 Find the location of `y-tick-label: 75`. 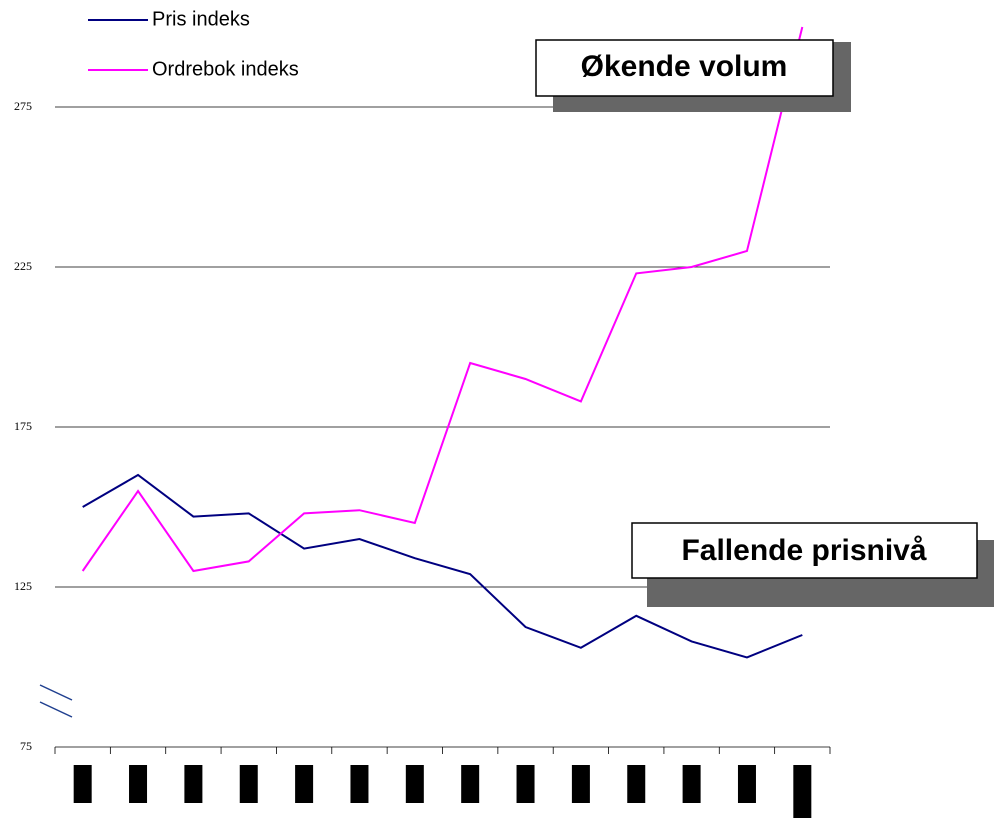

y-tick-label: 75 is located at coordinates (26, 746).